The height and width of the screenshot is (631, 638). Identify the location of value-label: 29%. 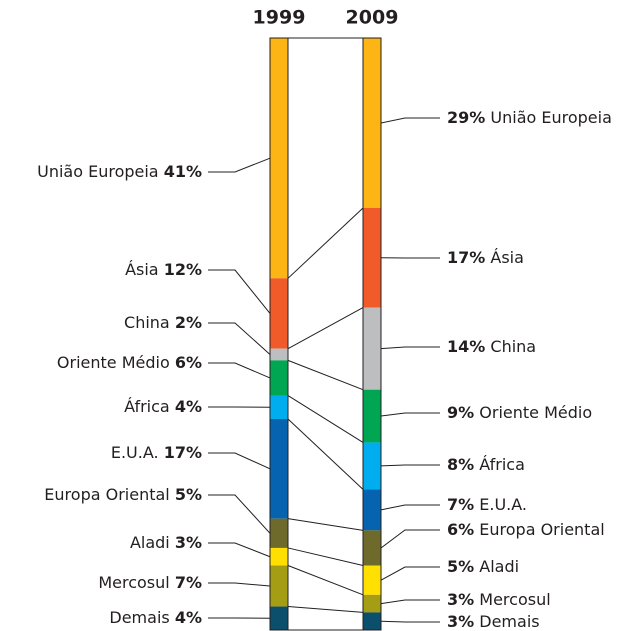
(466, 117).